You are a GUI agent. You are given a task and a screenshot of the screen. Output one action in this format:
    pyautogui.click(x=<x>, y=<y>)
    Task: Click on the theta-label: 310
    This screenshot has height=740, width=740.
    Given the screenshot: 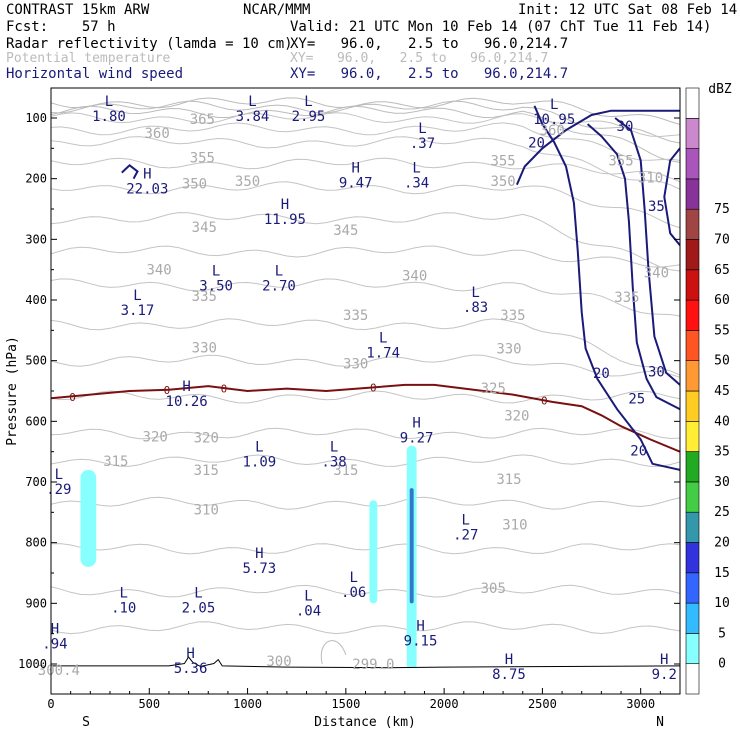 What is the action you would take?
    pyautogui.click(x=650, y=178)
    